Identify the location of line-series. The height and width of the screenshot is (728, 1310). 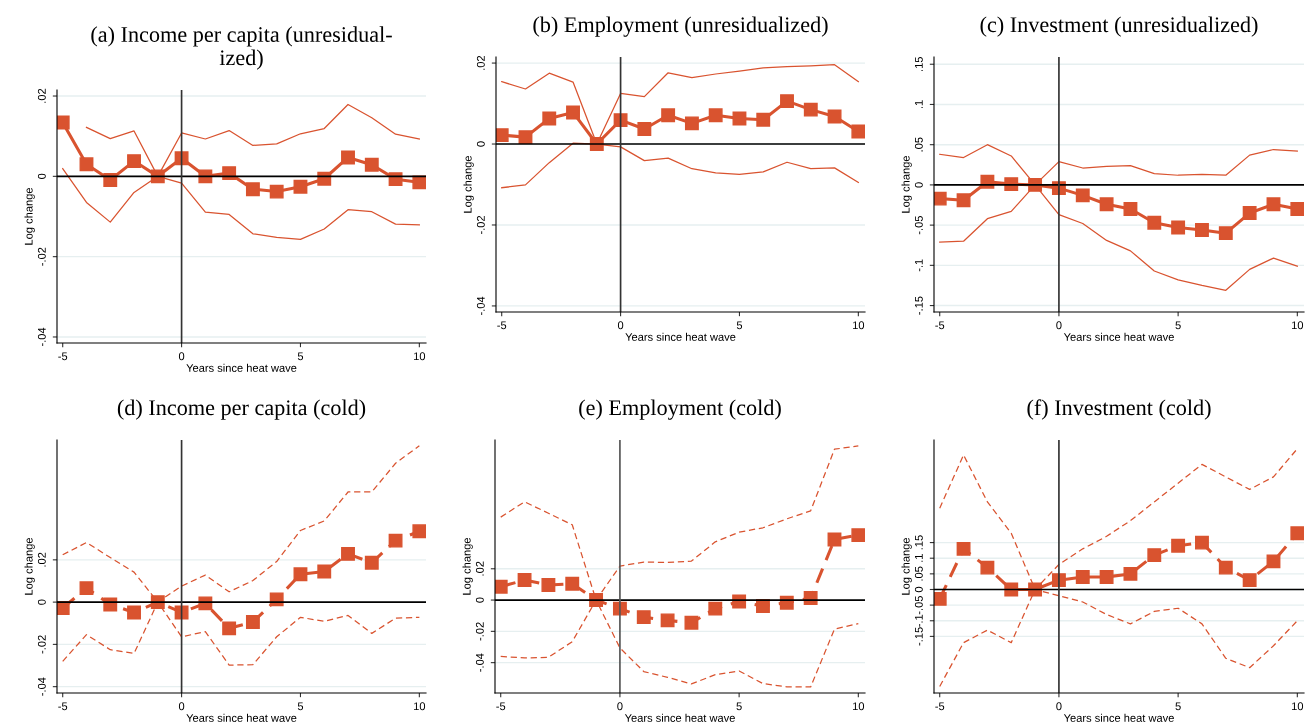
(241, 204).